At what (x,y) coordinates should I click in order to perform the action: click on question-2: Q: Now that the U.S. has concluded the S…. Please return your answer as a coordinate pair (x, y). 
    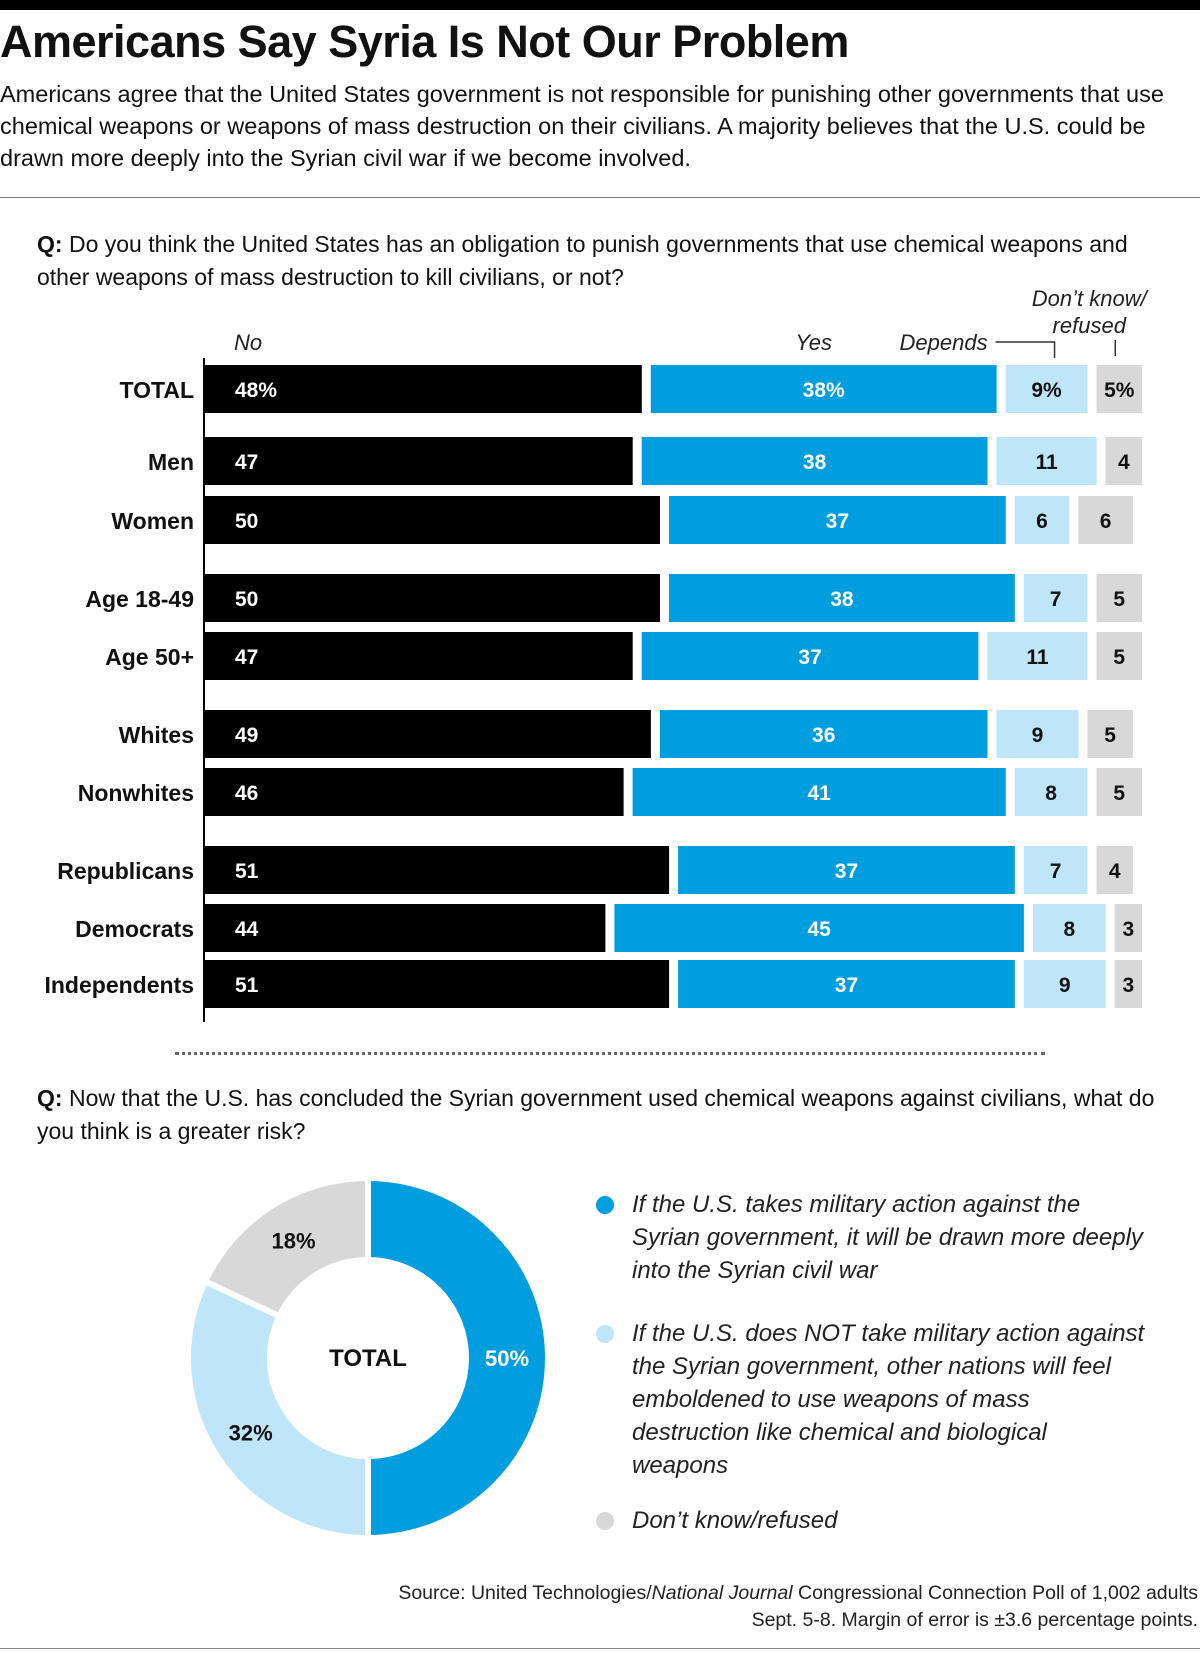
    Looking at the image, I should click on (607, 1115).